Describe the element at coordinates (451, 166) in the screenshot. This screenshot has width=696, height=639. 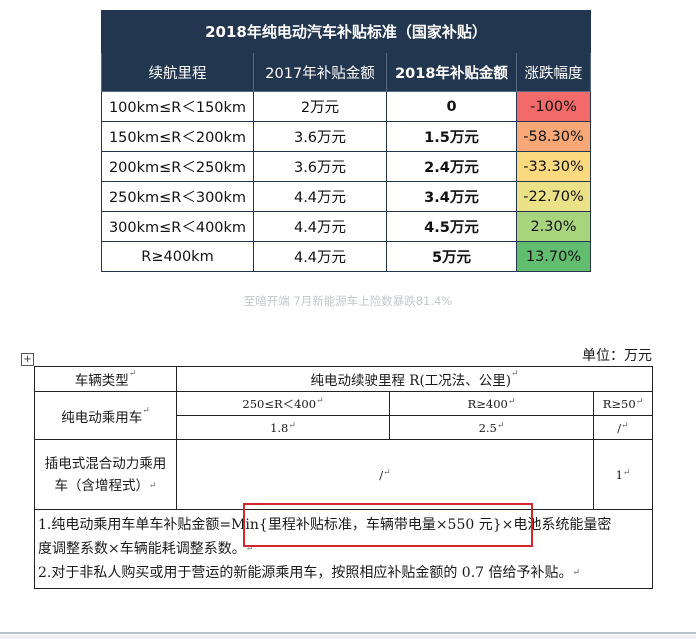
I see `subsidy-2018-cell: 2.4万元` at that location.